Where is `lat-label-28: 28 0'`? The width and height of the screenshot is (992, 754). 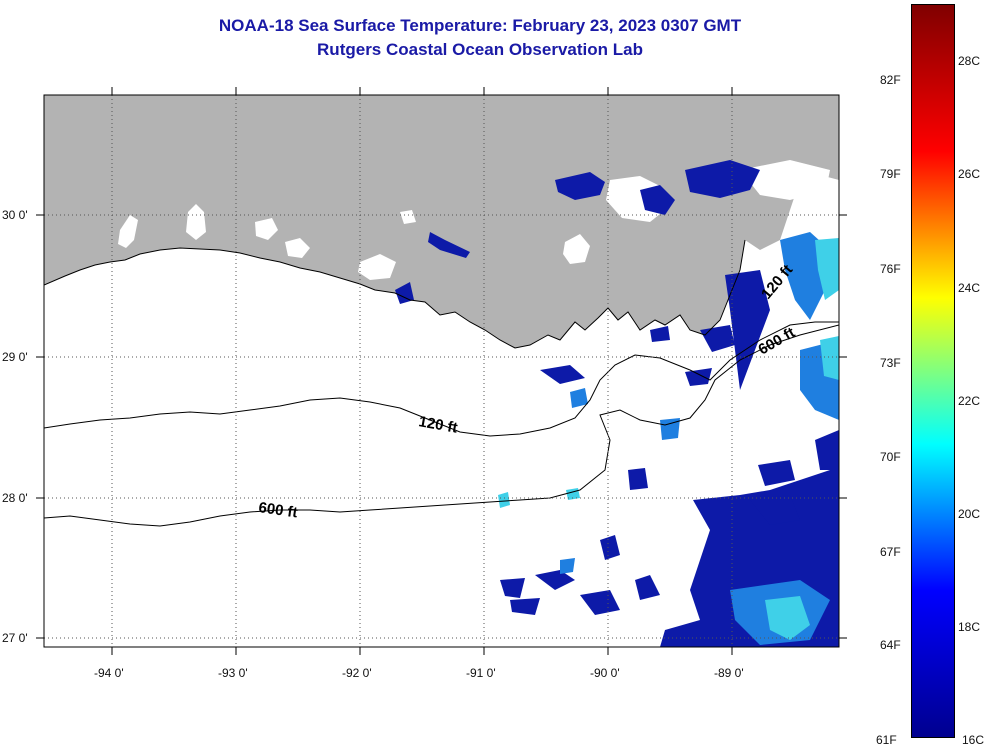
lat-label-28: 28 0' is located at coordinates (15, 498).